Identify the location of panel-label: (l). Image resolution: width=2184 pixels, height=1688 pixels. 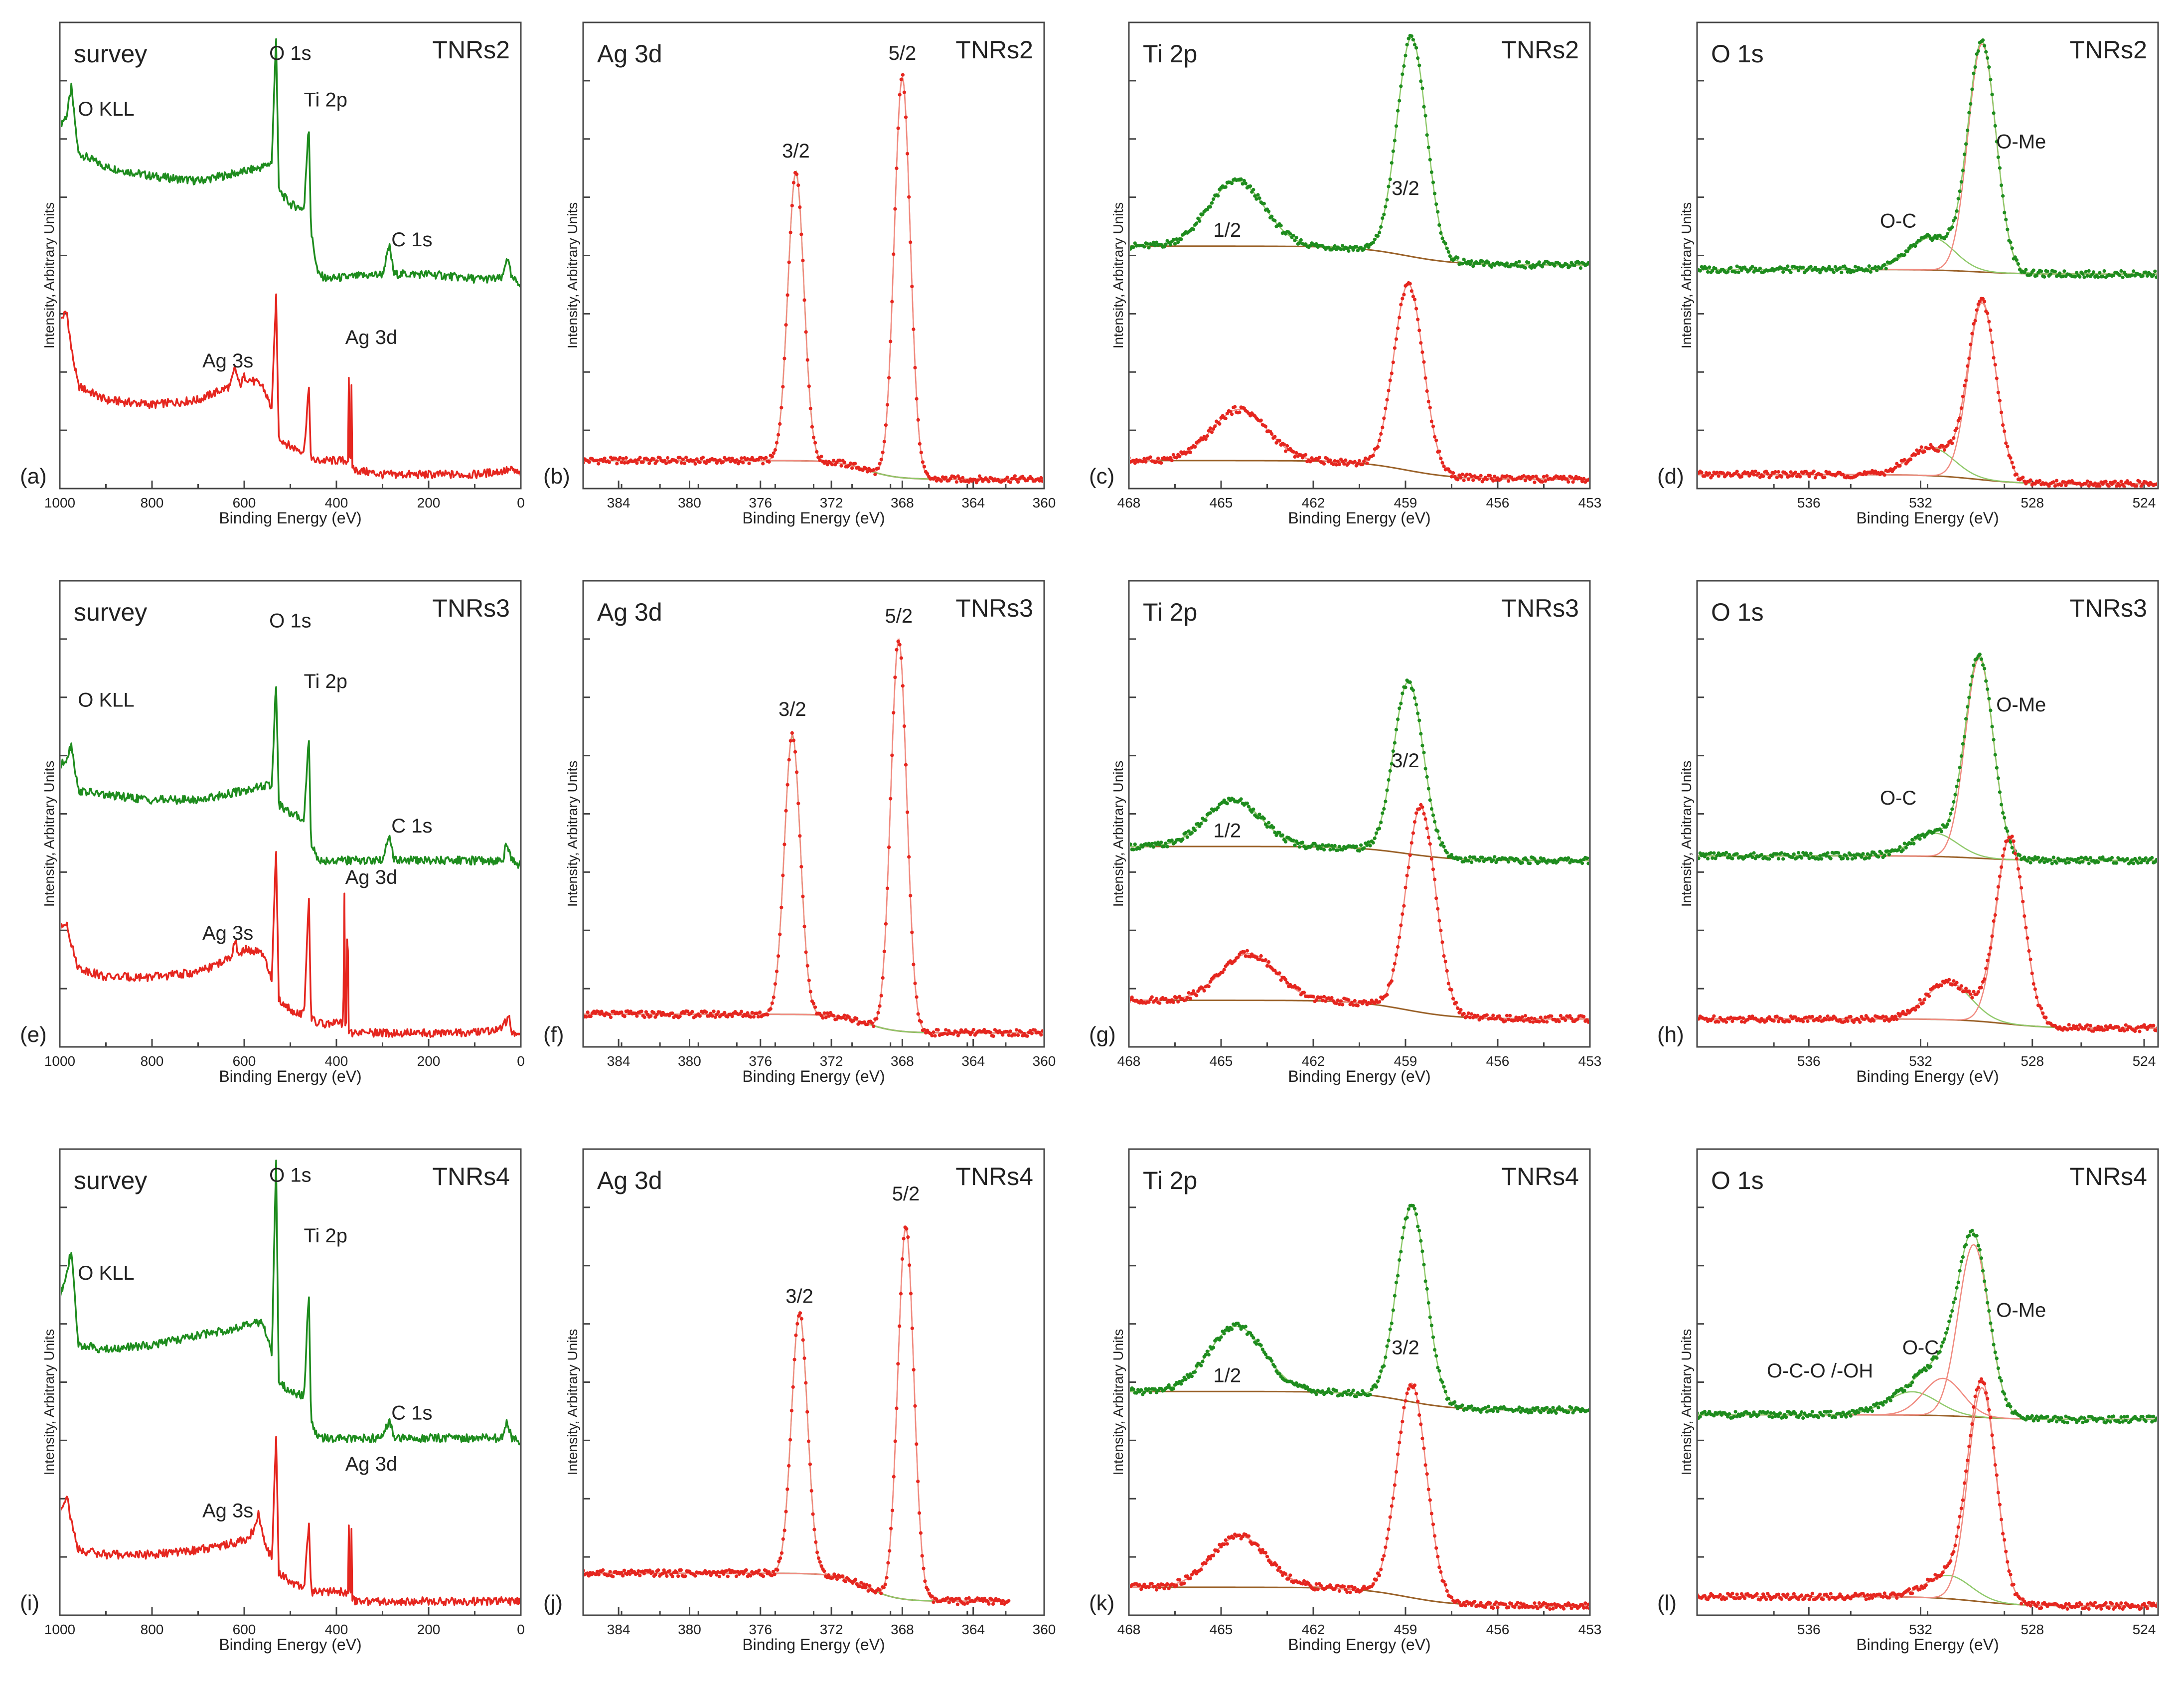
(1667, 1603).